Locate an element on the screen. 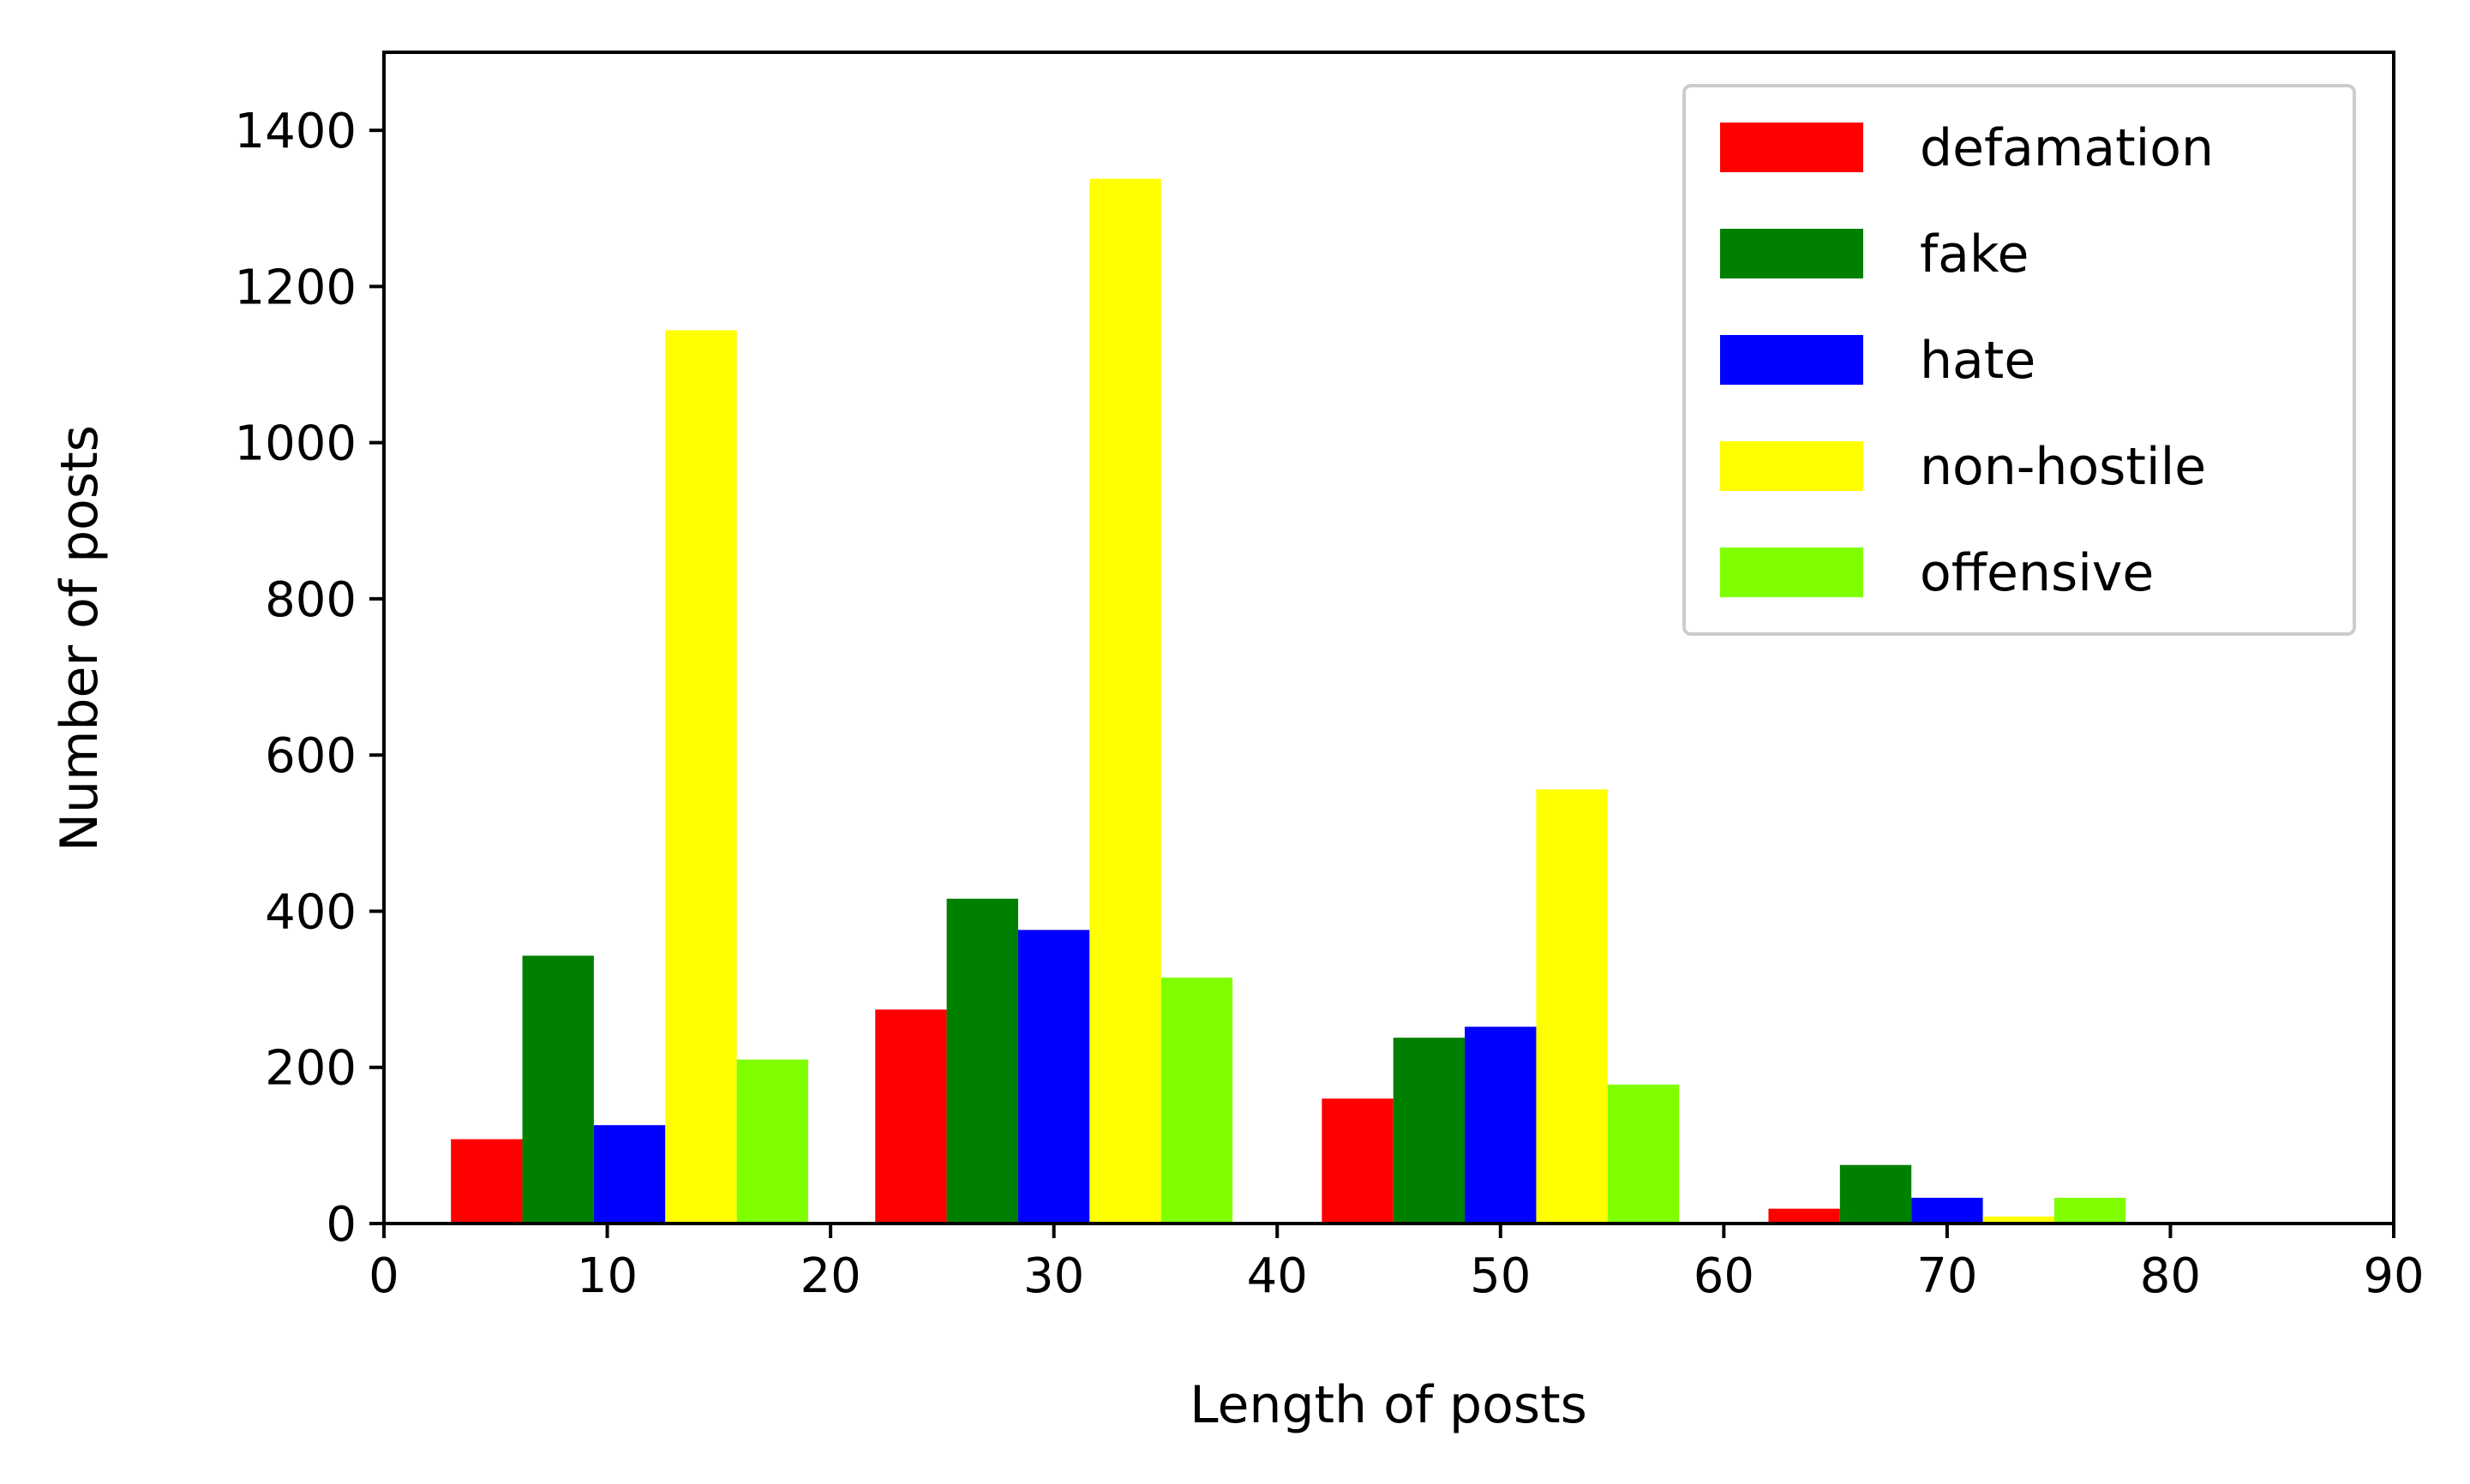 The image size is (2470, 1484). legend-label-hate: hate is located at coordinates (1978, 361).